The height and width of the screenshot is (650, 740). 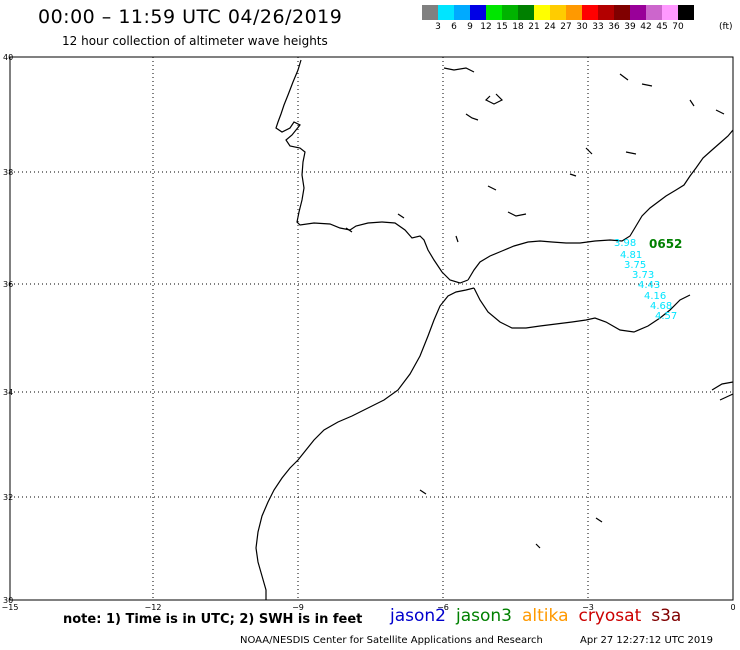 What do you see at coordinates (502, 27) in the screenshot?
I see `legend-tick-label: 15` at bounding box center [502, 27].